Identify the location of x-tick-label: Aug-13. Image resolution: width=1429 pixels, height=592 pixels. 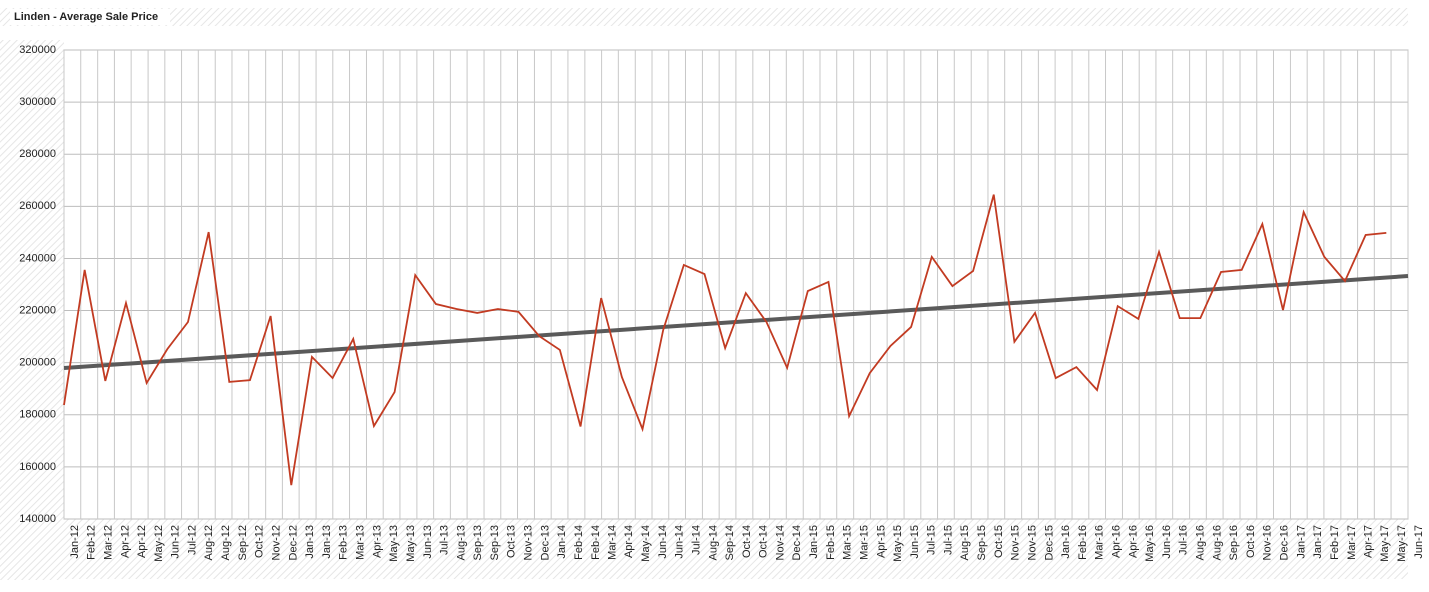
(461, 542).